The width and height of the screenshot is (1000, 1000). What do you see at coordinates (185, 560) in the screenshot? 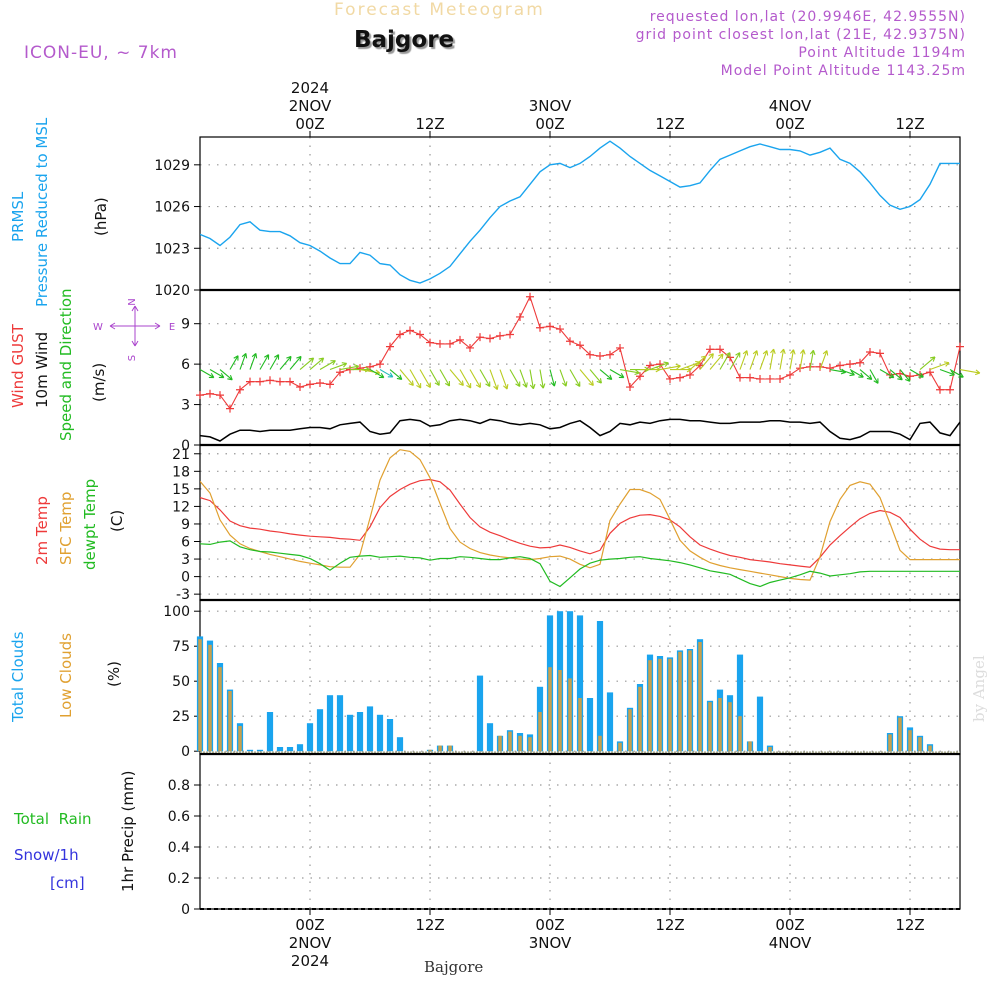
I see `y-tick-label: 3` at bounding box center [185, 560].